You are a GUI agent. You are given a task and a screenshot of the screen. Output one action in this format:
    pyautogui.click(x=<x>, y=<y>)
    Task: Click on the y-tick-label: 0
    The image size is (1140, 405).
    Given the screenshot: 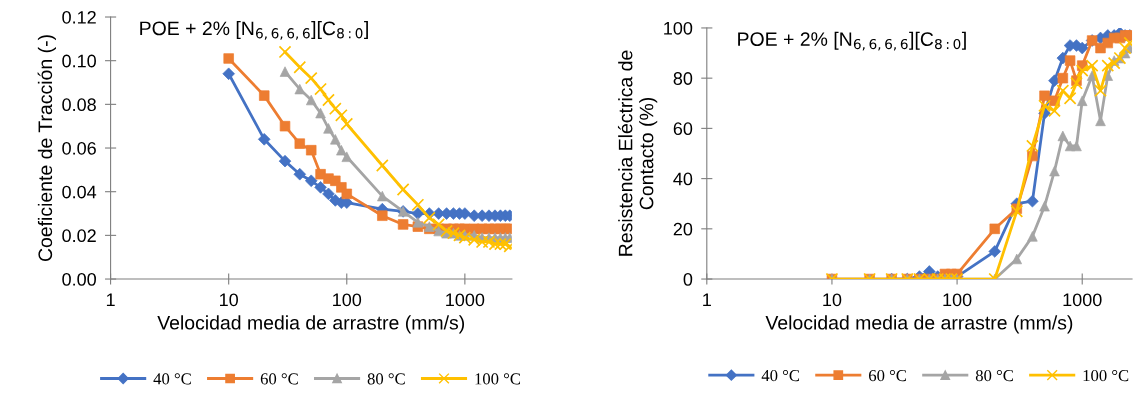 What is the action you would take?
    pyautogui.click(x=688, y=279)
    